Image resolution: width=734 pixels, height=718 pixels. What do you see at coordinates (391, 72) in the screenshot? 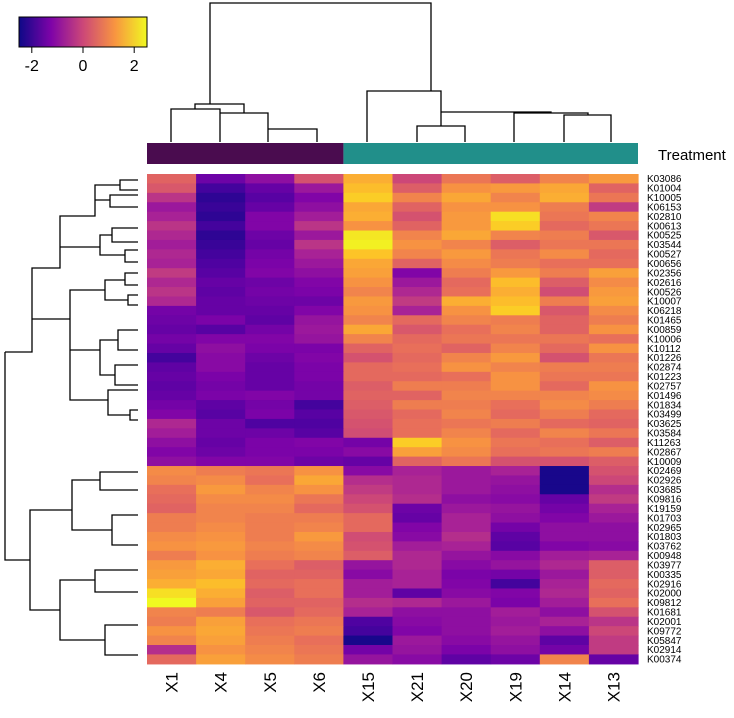
I see `column-dendrogram-branches` at bounding box center [391, 72].